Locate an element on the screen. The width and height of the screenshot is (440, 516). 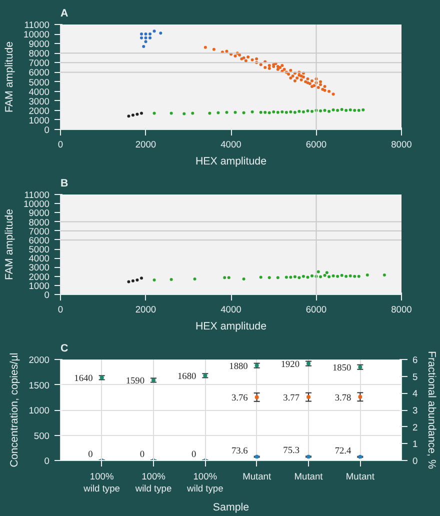
x-axis-title: Sample is located at coordinates (231, 508).